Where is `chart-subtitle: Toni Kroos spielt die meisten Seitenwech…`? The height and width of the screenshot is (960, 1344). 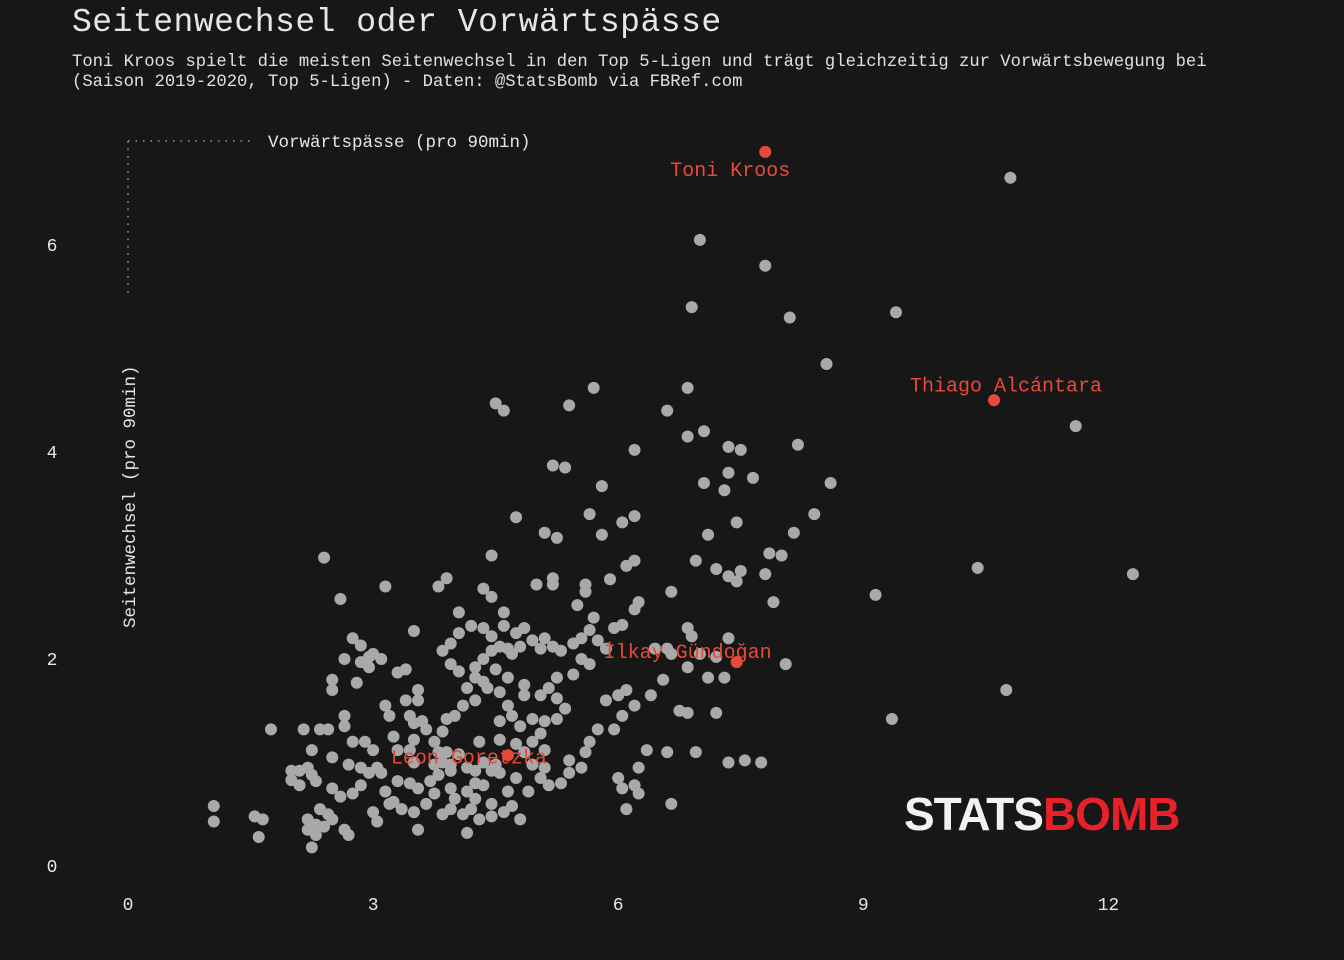
chart-subtitle: Toni Kroos spielt die meisten Seitenwech… is located at coordinates (639, 73).